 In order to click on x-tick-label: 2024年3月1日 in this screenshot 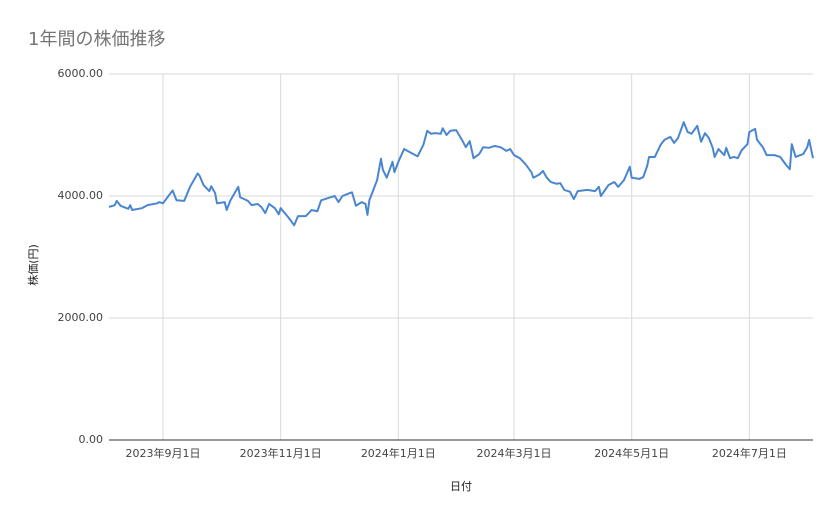, I will do `click(514, 453)`.